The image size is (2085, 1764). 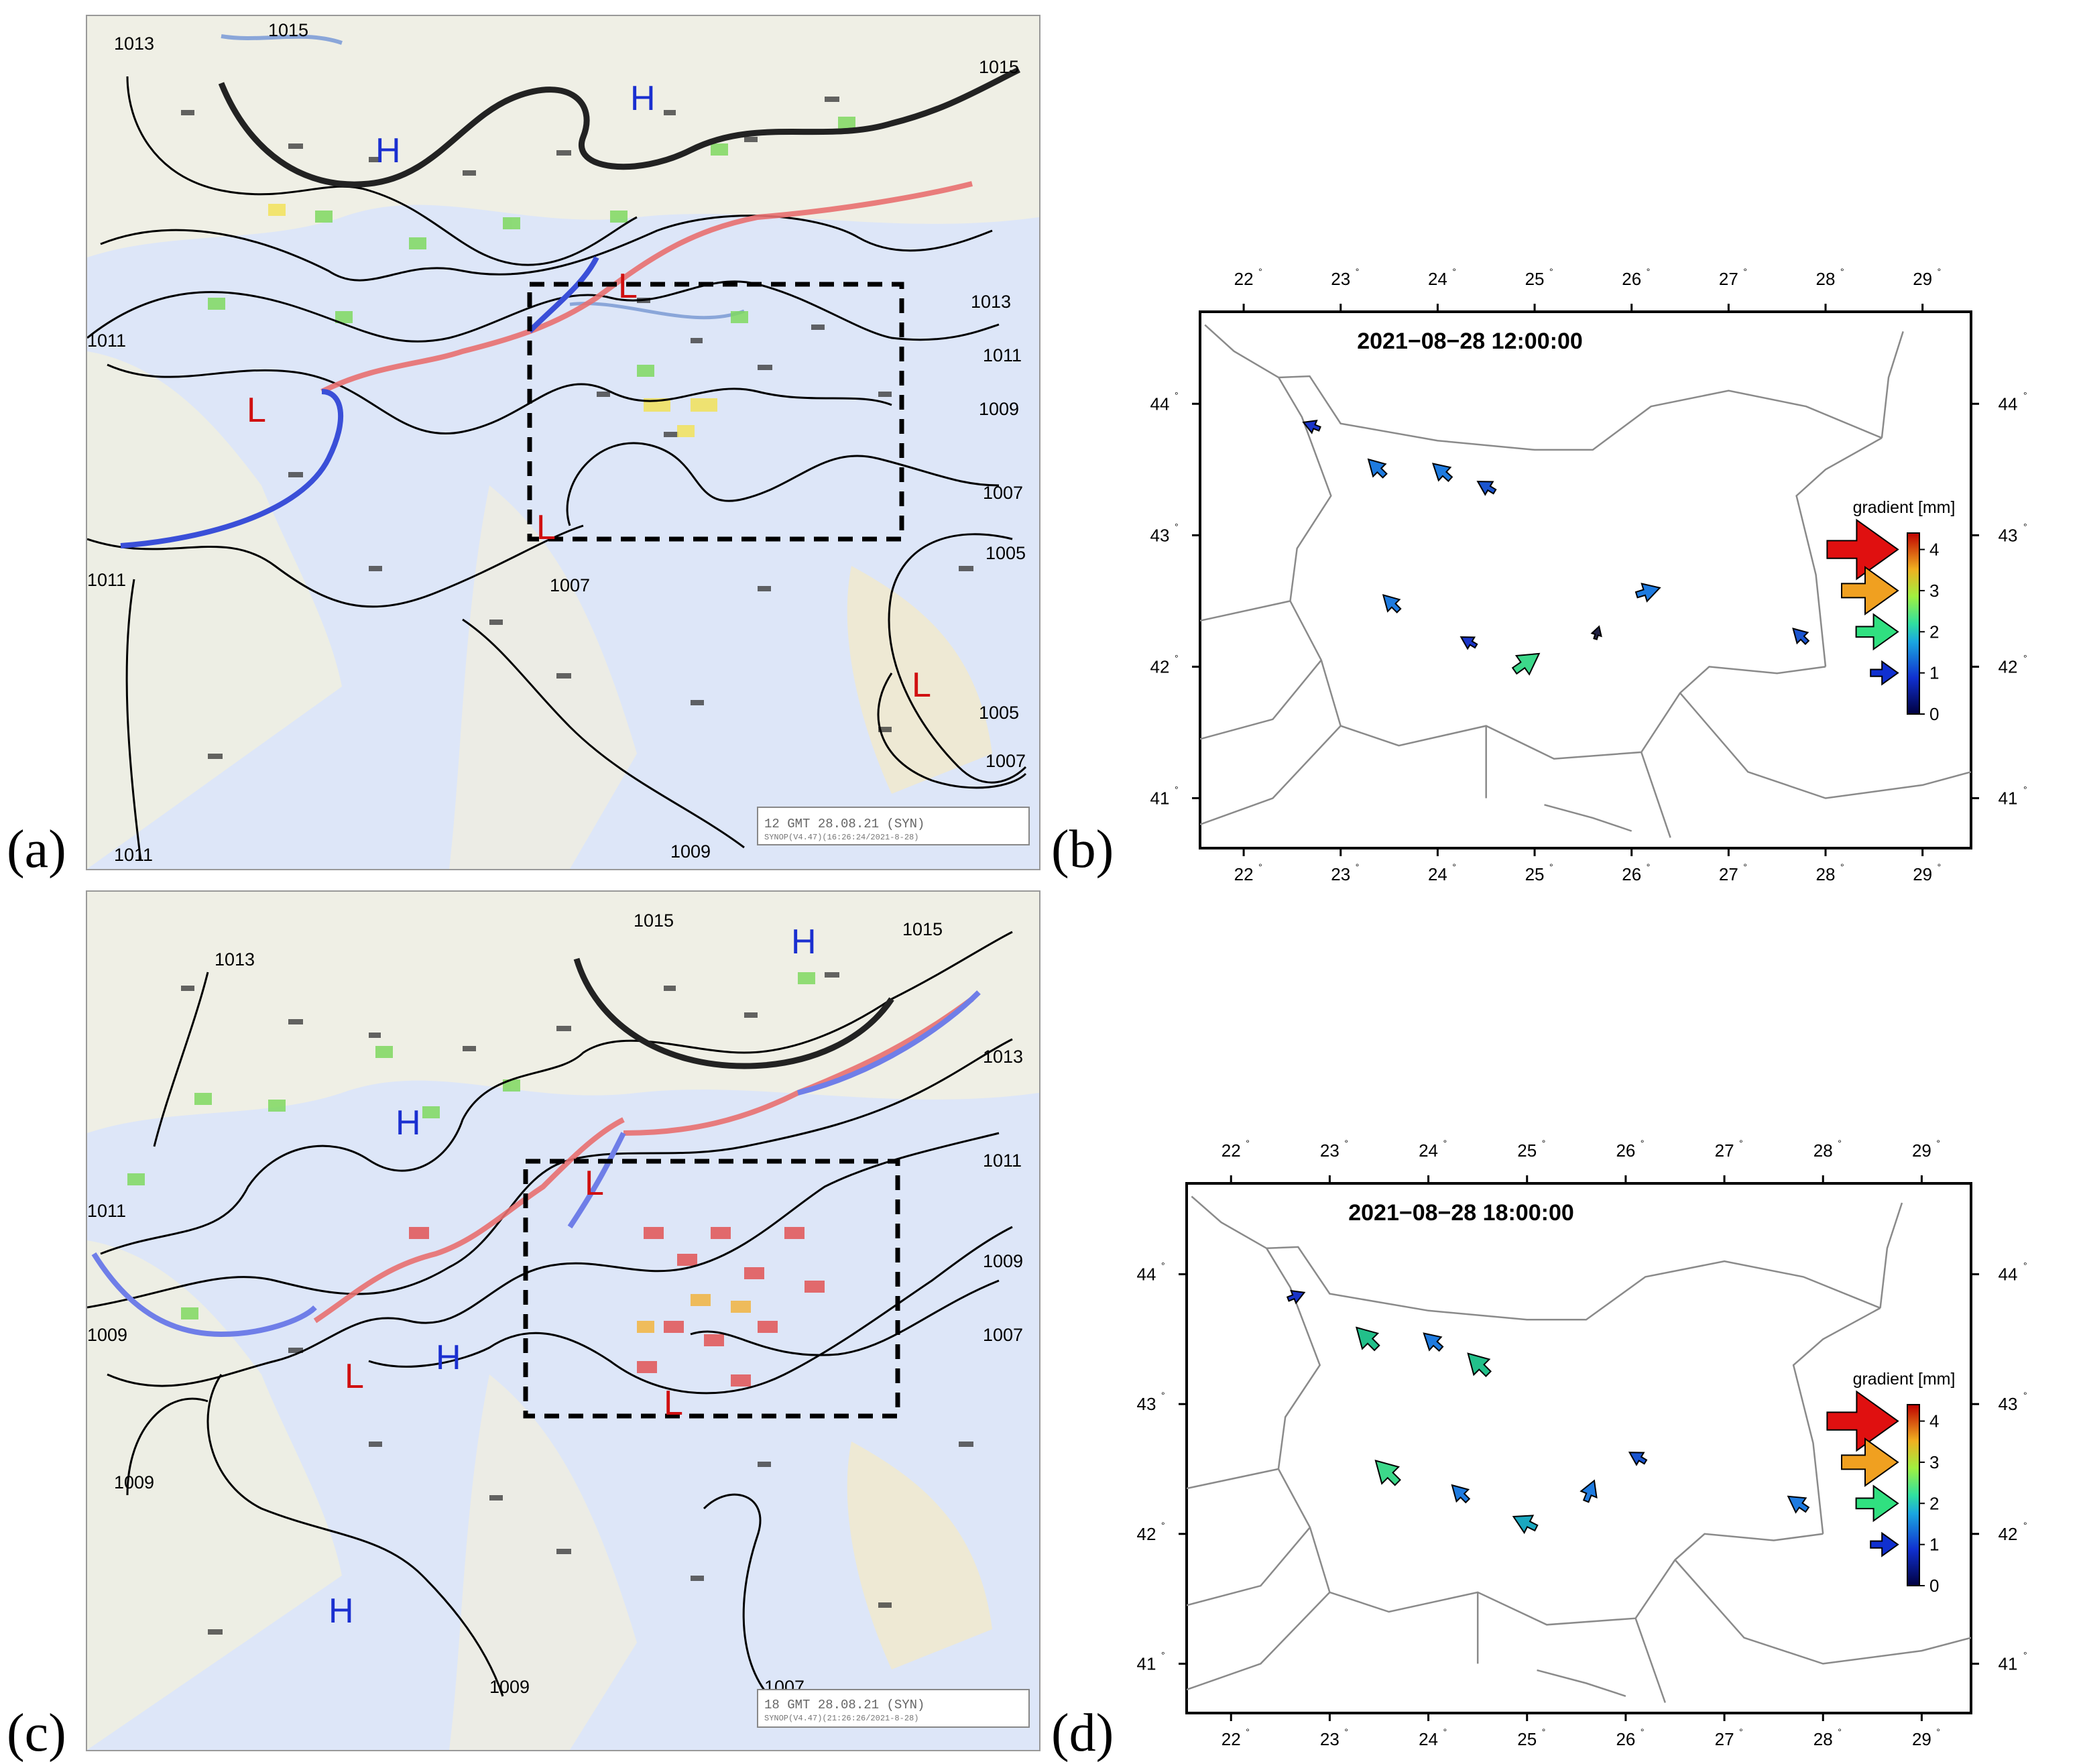 I want to click on lon-tick-label: 23, so click(x=1340, y=279).